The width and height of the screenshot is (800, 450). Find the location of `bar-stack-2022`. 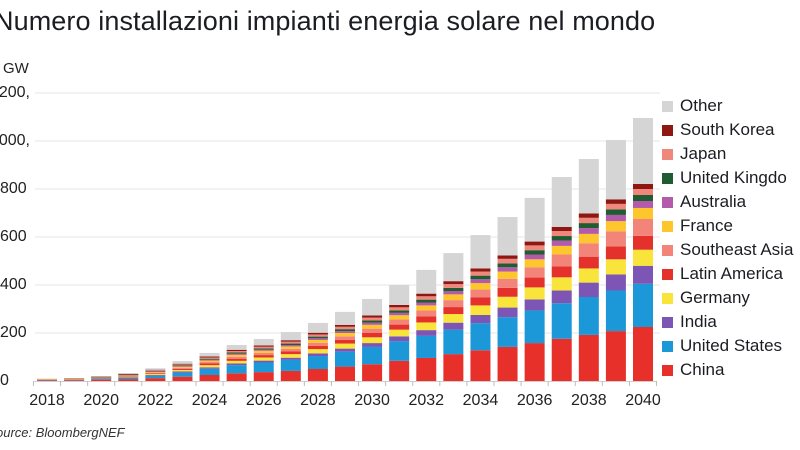

bar-stack-2022 is located at coordinates (155, 374).